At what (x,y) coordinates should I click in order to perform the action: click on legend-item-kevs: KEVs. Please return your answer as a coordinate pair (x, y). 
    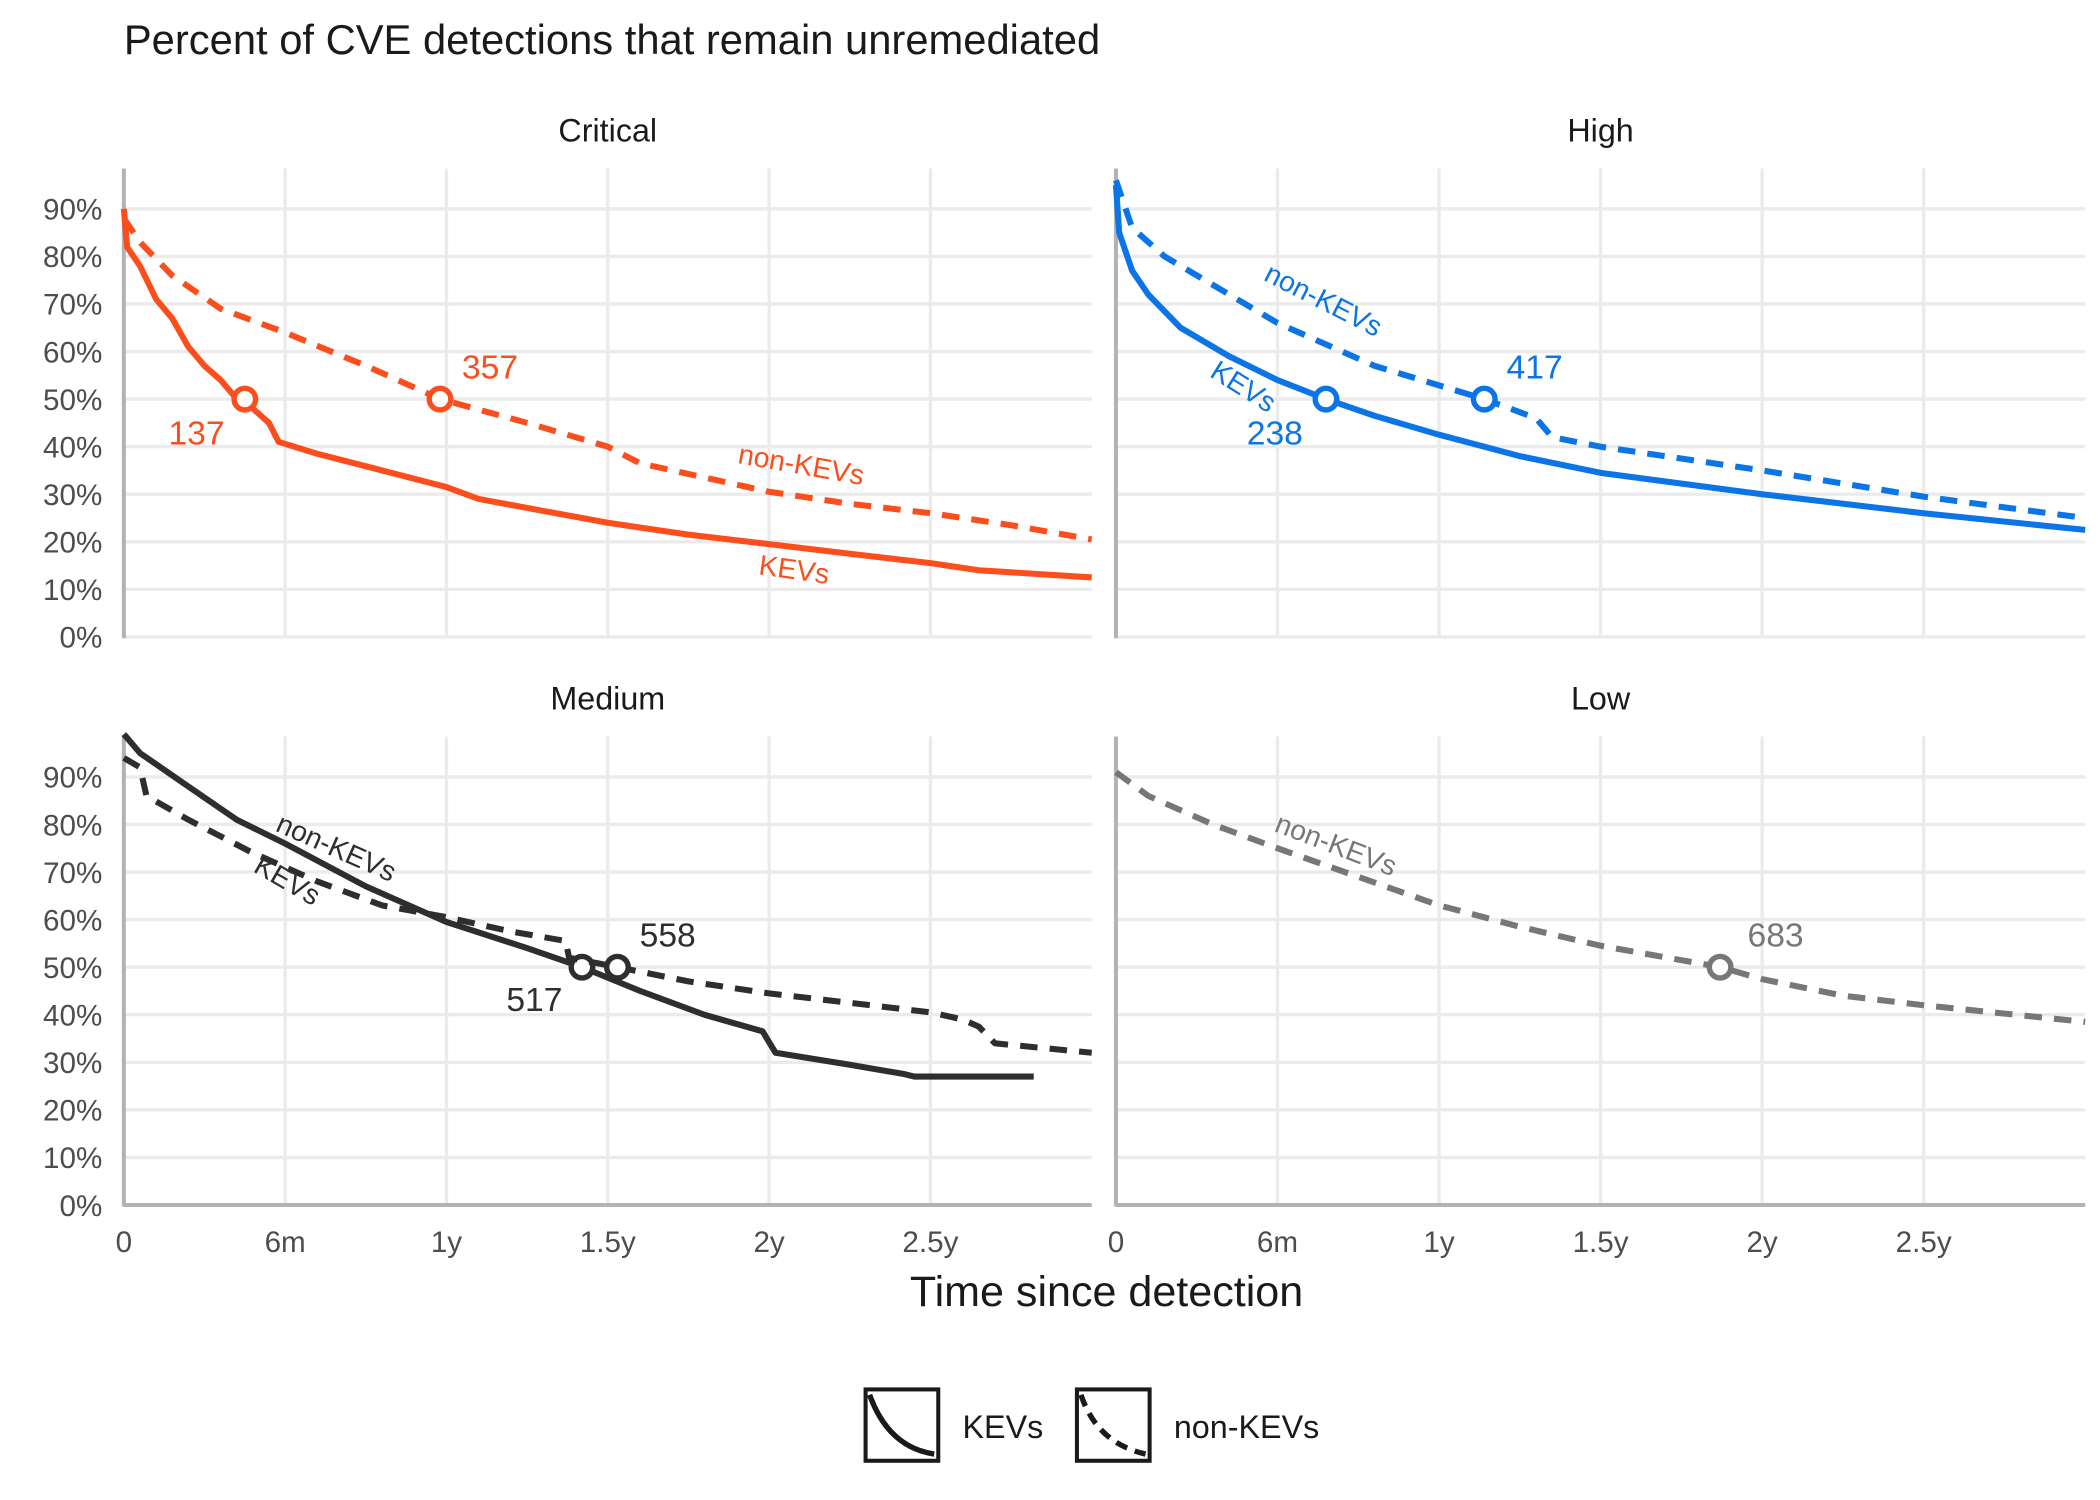
    Looking at the image, I should click on (953, 1425).